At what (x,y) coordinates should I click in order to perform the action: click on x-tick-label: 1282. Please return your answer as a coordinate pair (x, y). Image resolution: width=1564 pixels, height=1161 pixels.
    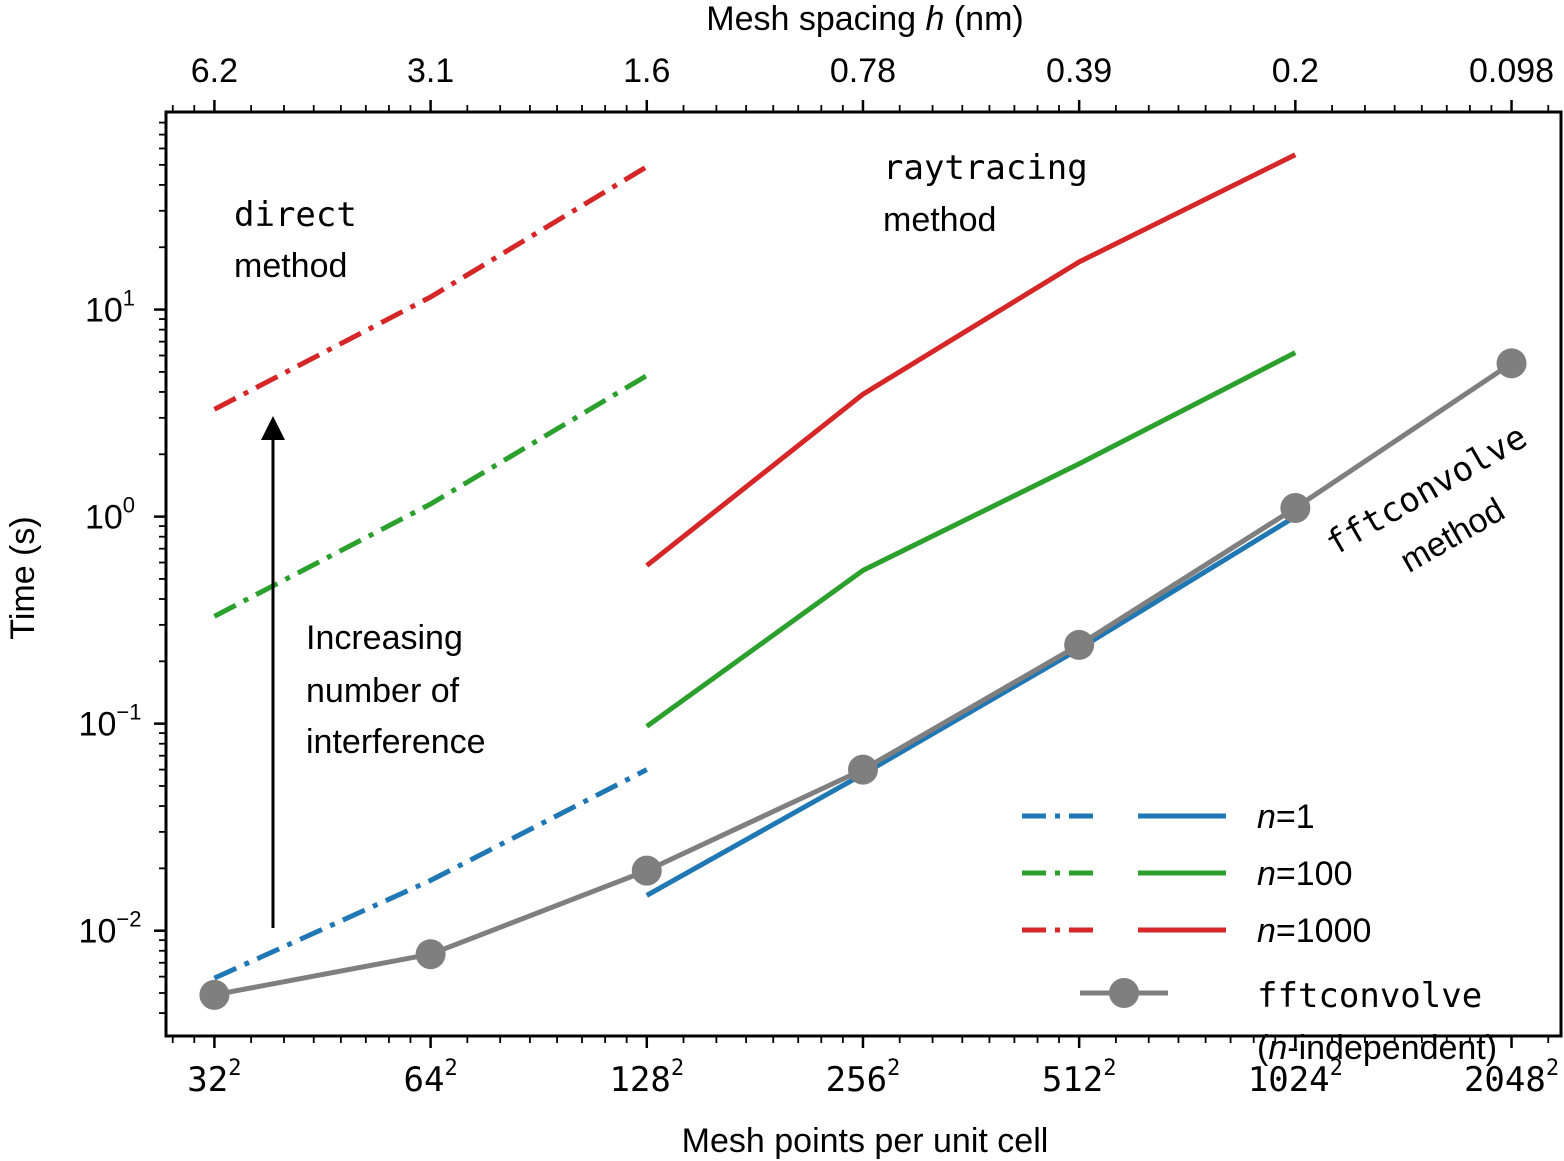
    Looking at the image, I should click on (646, 1078).